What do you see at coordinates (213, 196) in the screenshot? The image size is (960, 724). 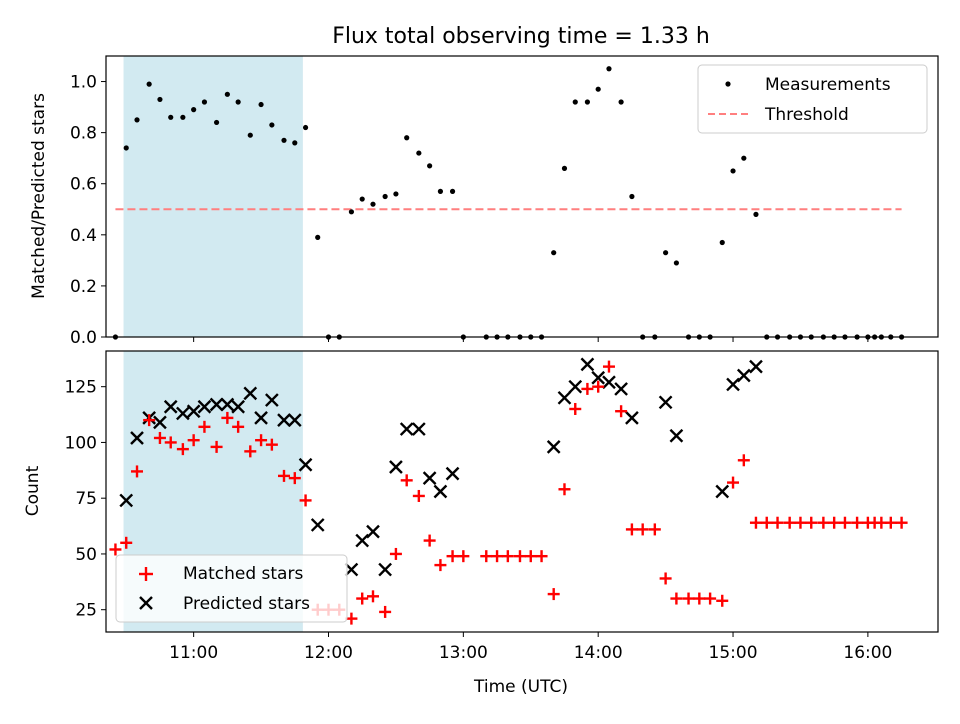 I see `ratio-panel-shaded-span` at bounding box center [213, 196].